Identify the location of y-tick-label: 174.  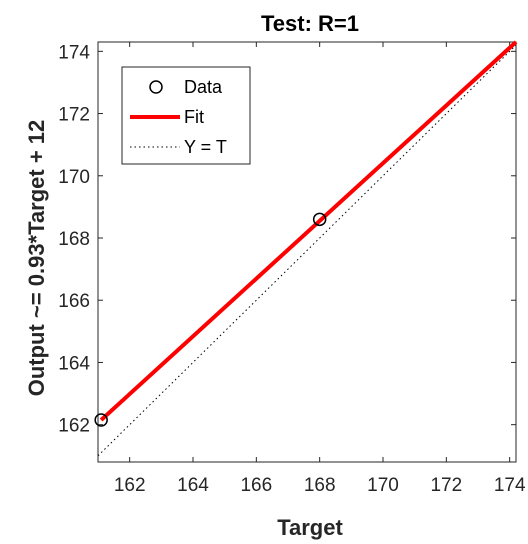
(74, 52).